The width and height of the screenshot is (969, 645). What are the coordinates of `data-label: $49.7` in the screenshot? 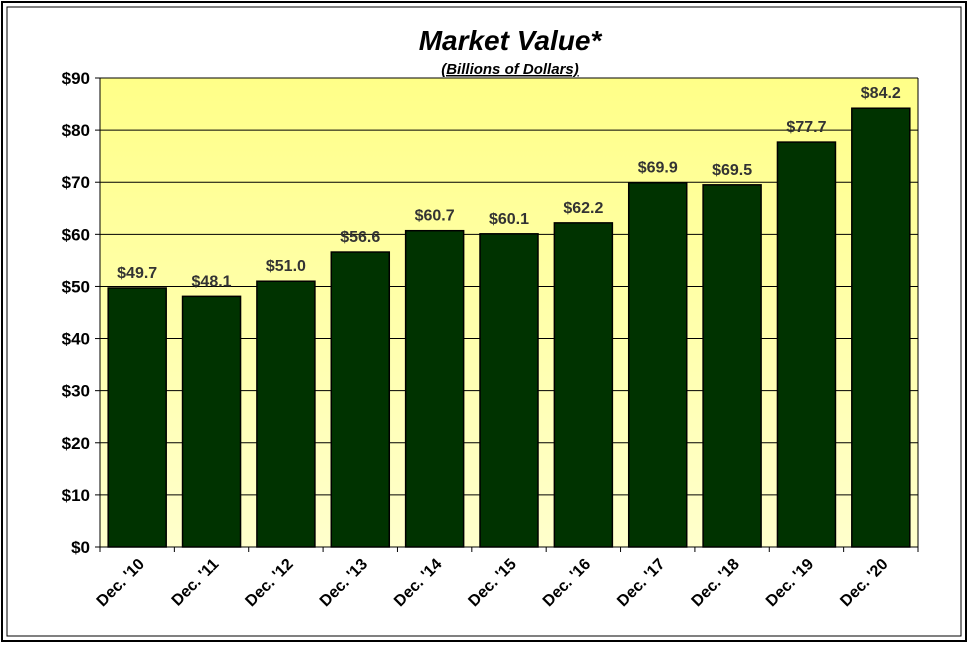 It's located at (137, 273).